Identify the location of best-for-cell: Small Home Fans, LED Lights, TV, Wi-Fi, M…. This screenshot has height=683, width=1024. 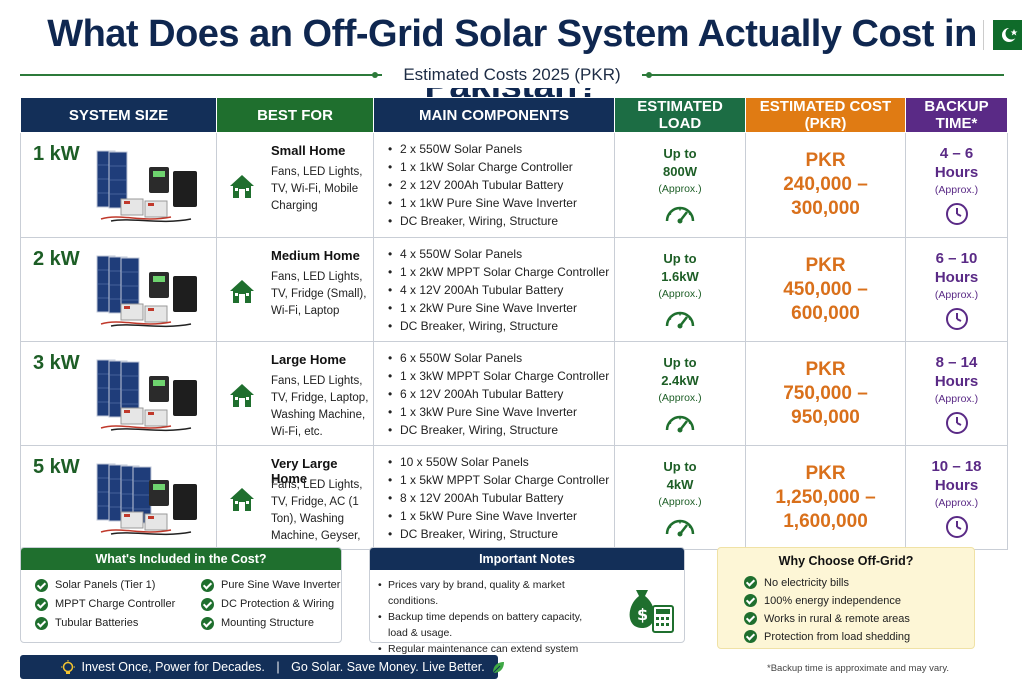
(295, 185).